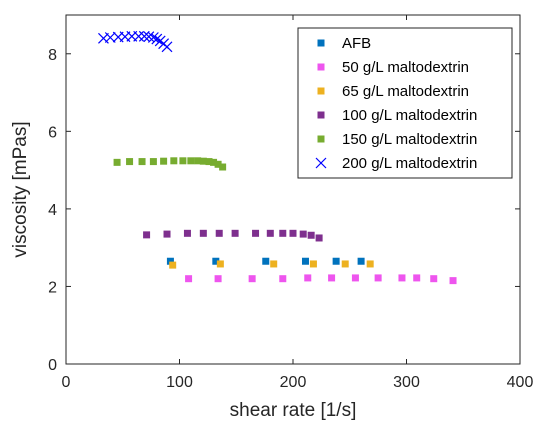 The image size is (544, 425). Describe the element at coordinates (409, 139) in the screenshot. I see `legend-label: 150 g/L maltodextrin` at that location.